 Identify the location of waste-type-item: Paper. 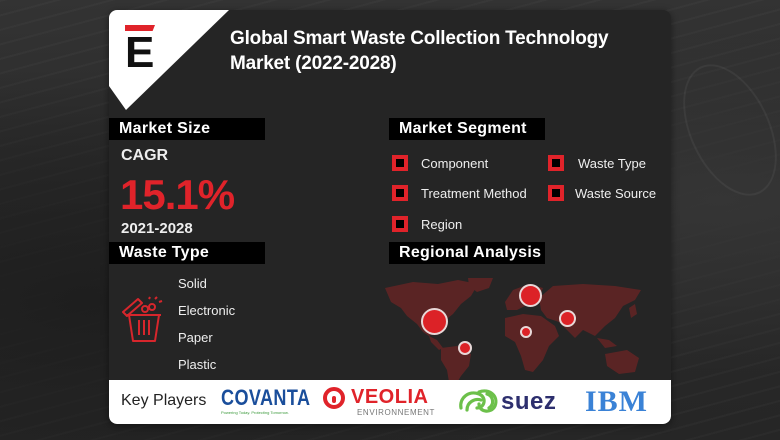
(195, 337).